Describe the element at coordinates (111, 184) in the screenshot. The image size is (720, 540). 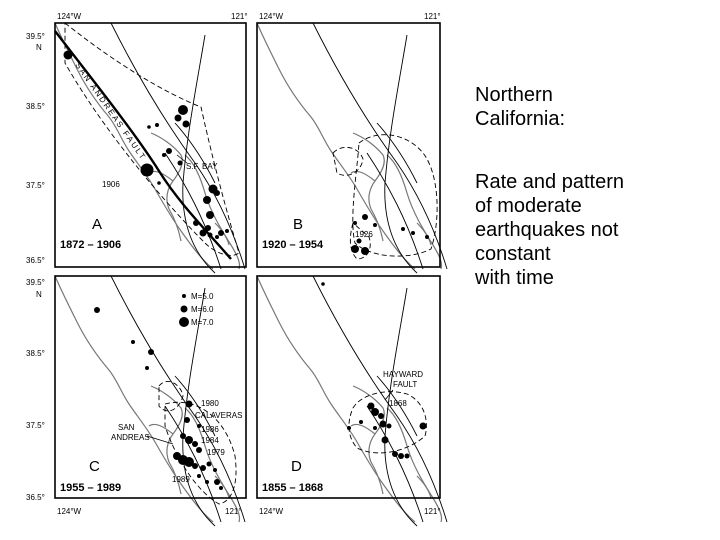
I see `year-1906-label: 1906` at that location.